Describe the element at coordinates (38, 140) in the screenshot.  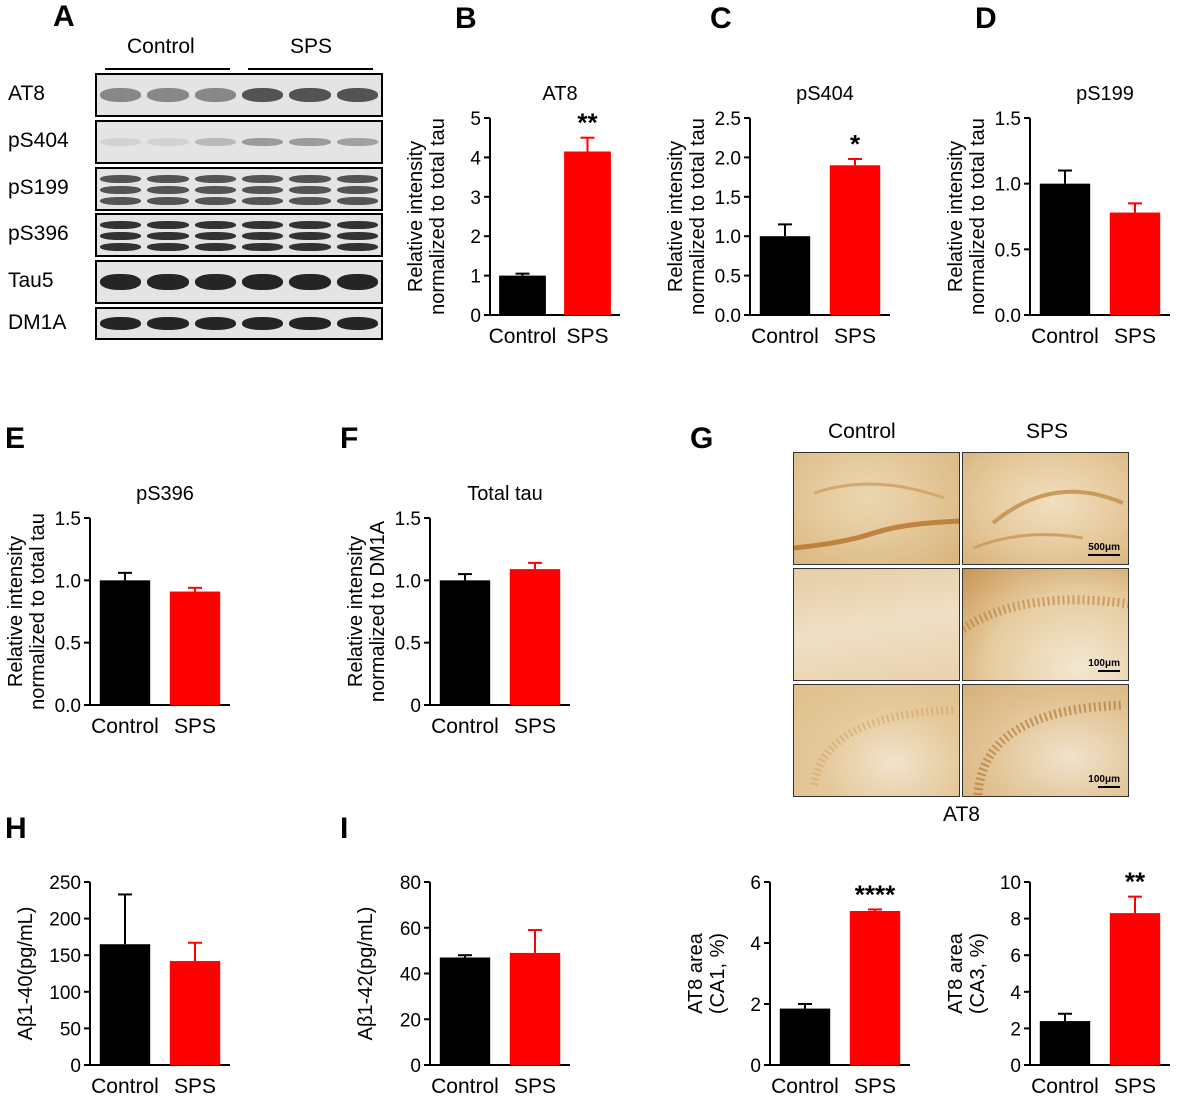
I see `blot-row-label: pS404` at that location.